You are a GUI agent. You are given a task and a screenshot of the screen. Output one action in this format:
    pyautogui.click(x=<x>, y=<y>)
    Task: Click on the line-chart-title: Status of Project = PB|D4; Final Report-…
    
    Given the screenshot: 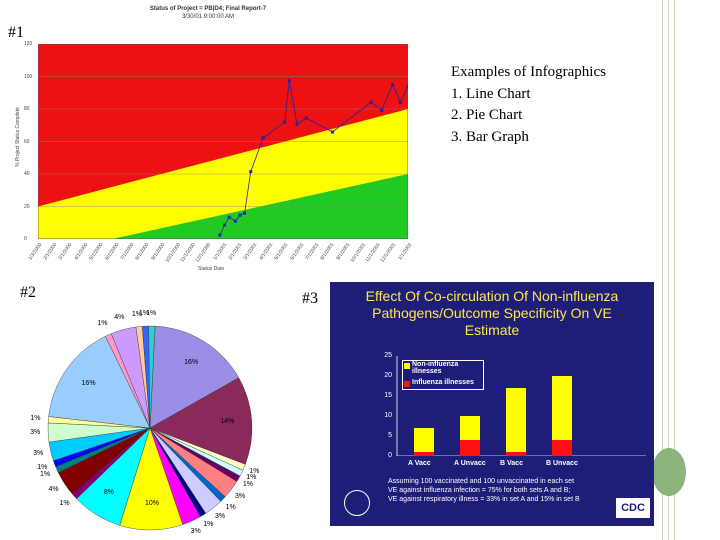 What is the action you would take?
    pyautogui.click(x=208, y=9)
    